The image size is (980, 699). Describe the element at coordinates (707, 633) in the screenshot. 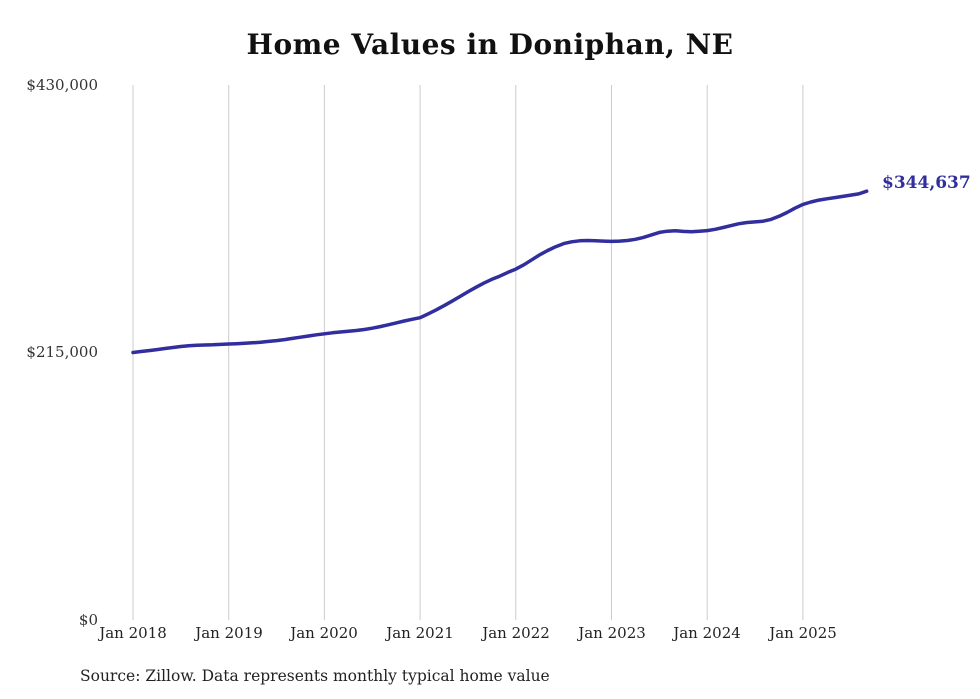

I see `x-axis-tick-label: Jan 2024` at that location.